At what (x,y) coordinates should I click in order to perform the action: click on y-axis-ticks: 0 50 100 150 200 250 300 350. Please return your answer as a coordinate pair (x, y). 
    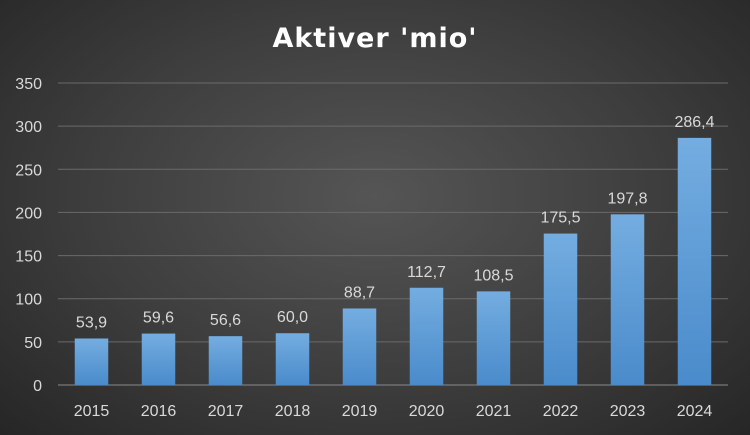
    Looking at the image, I should click on (28, 235).